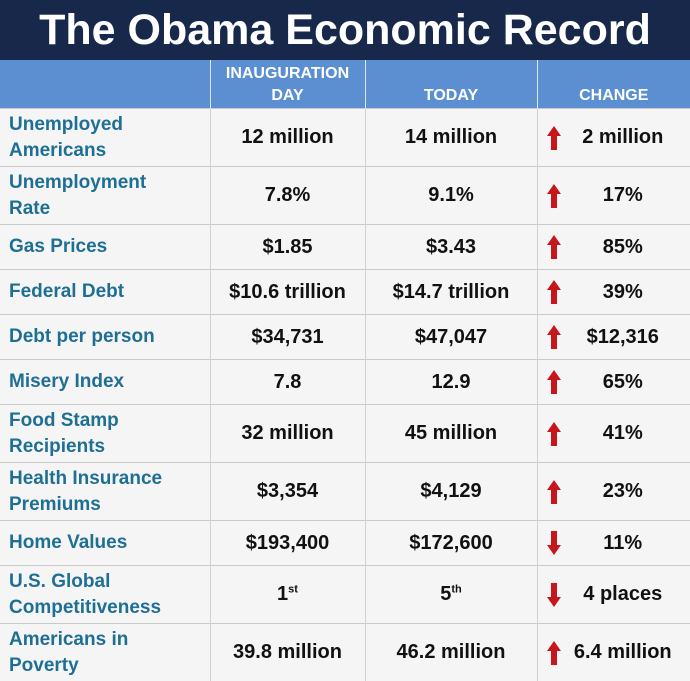  Describe the element at coordinates (287, 246) in the screenshot. I see `inauguration-value-text: $1.85` at that location.